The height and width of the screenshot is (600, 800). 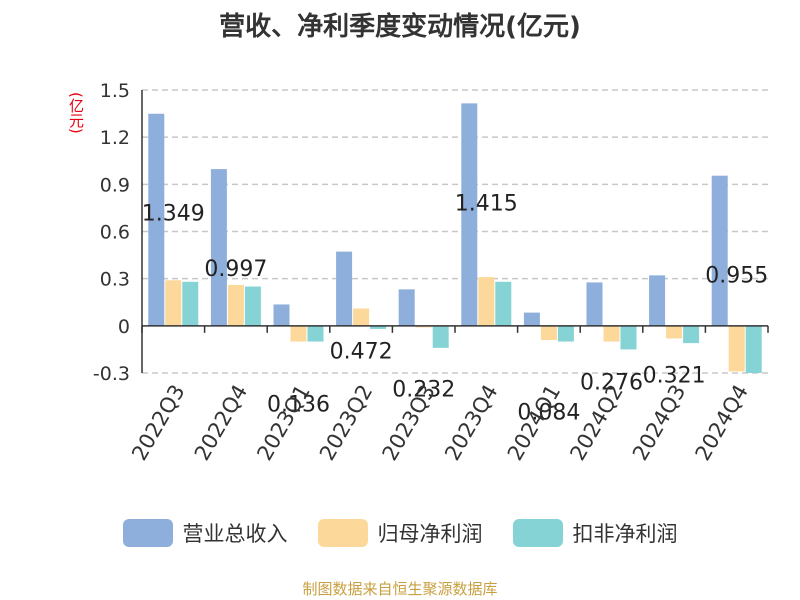 I want to click on y-tick-label: 0, so click(x=124, y=327).